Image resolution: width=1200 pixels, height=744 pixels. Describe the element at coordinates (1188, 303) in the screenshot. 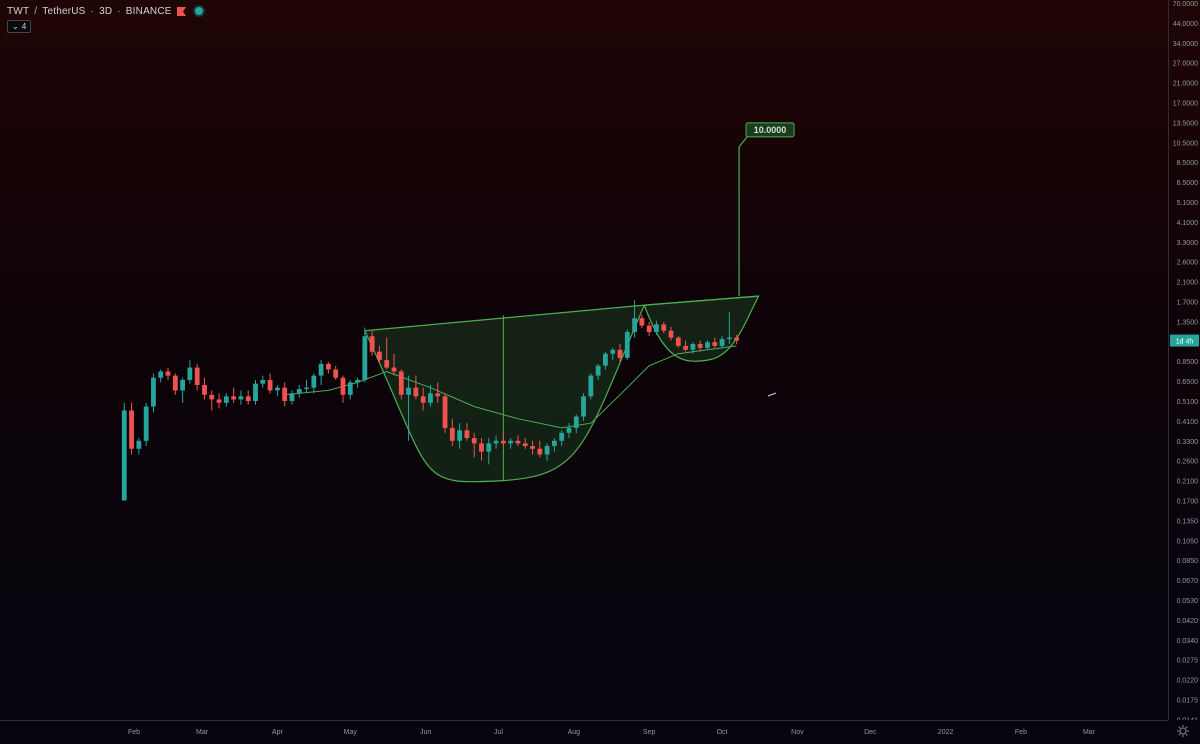

I see `price-tick-label: 1.7000` at that location.